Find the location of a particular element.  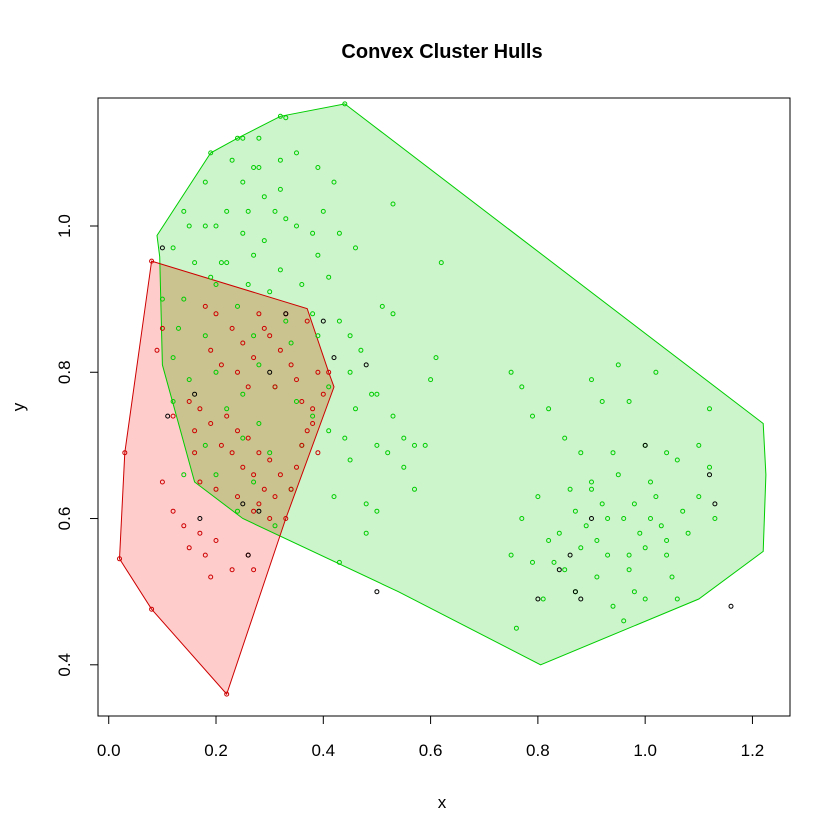

y-tick-label: 0.4 is located at coordinates (64, 665).